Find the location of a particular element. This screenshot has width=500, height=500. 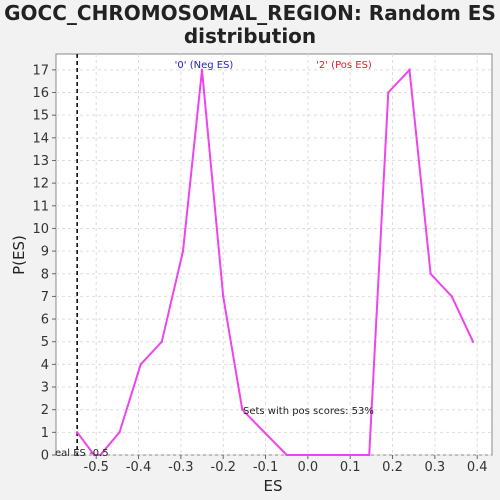

x-tick-label: -0.2 is located at coordinates (223, 467).